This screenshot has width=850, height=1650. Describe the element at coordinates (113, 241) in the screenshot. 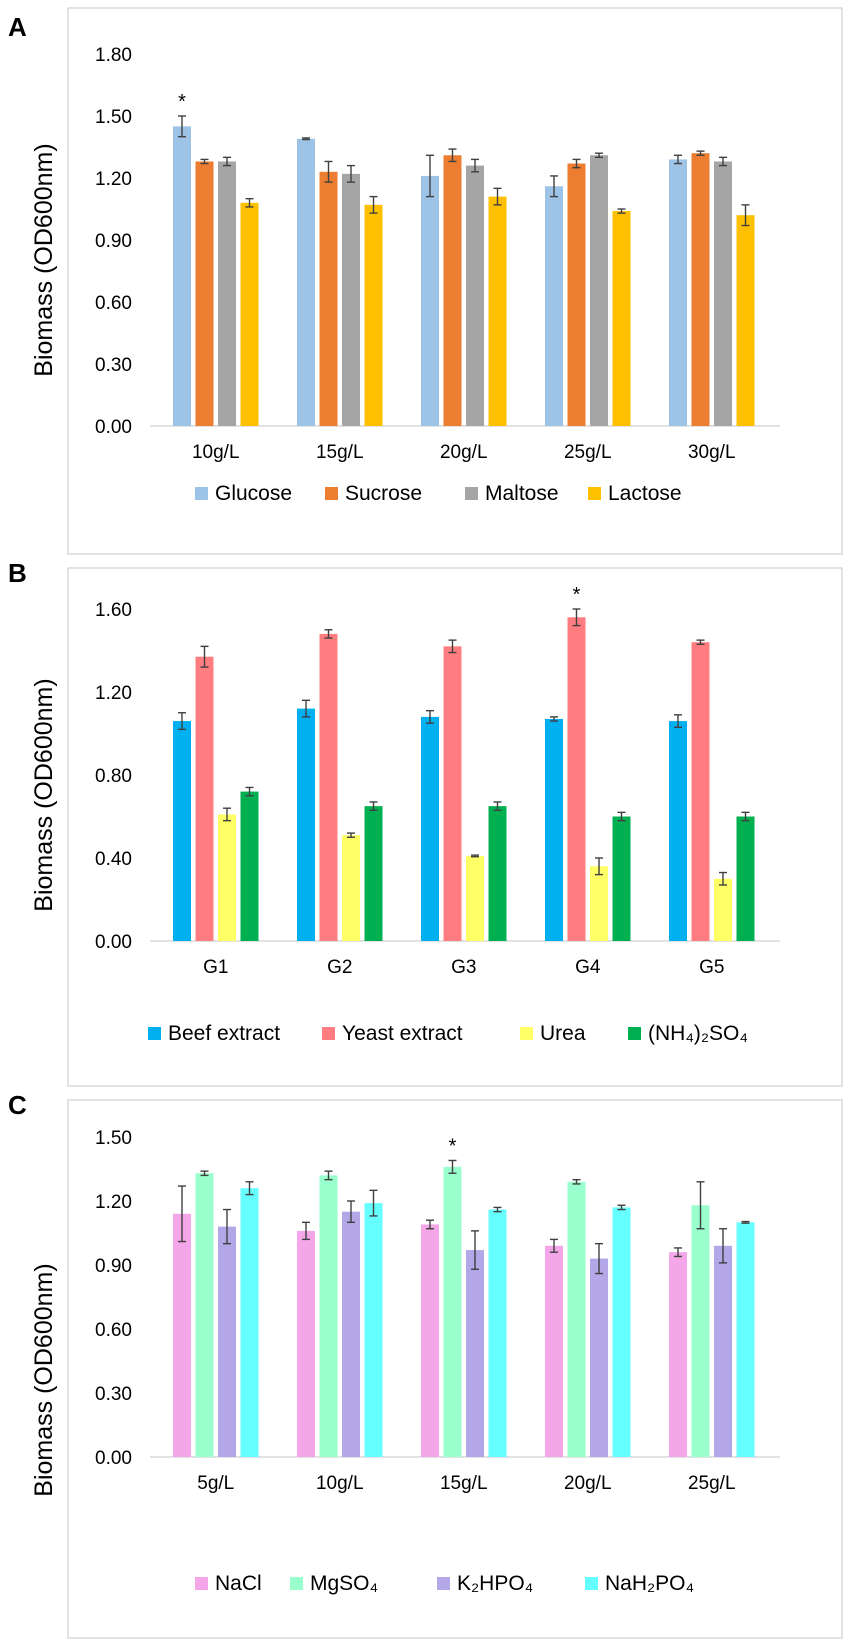

I see `panel-a-y-tick-3: 0.90` at that location.